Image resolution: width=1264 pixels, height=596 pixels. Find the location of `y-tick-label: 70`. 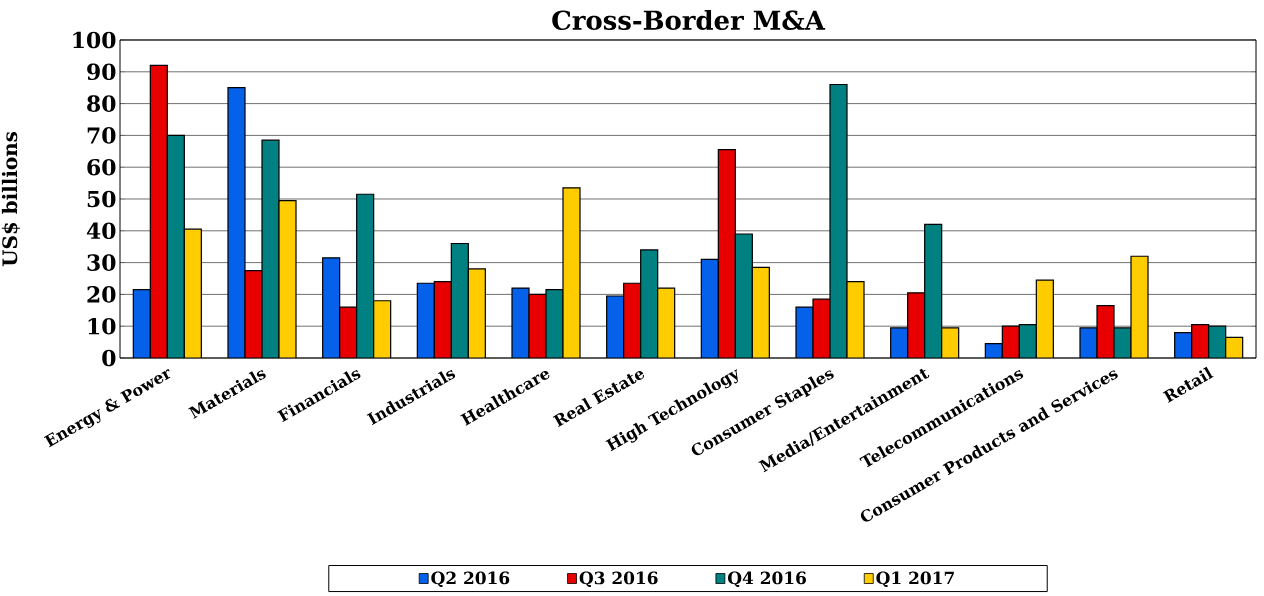

y-tick-label: 70 is located at coordinates (101, 135).